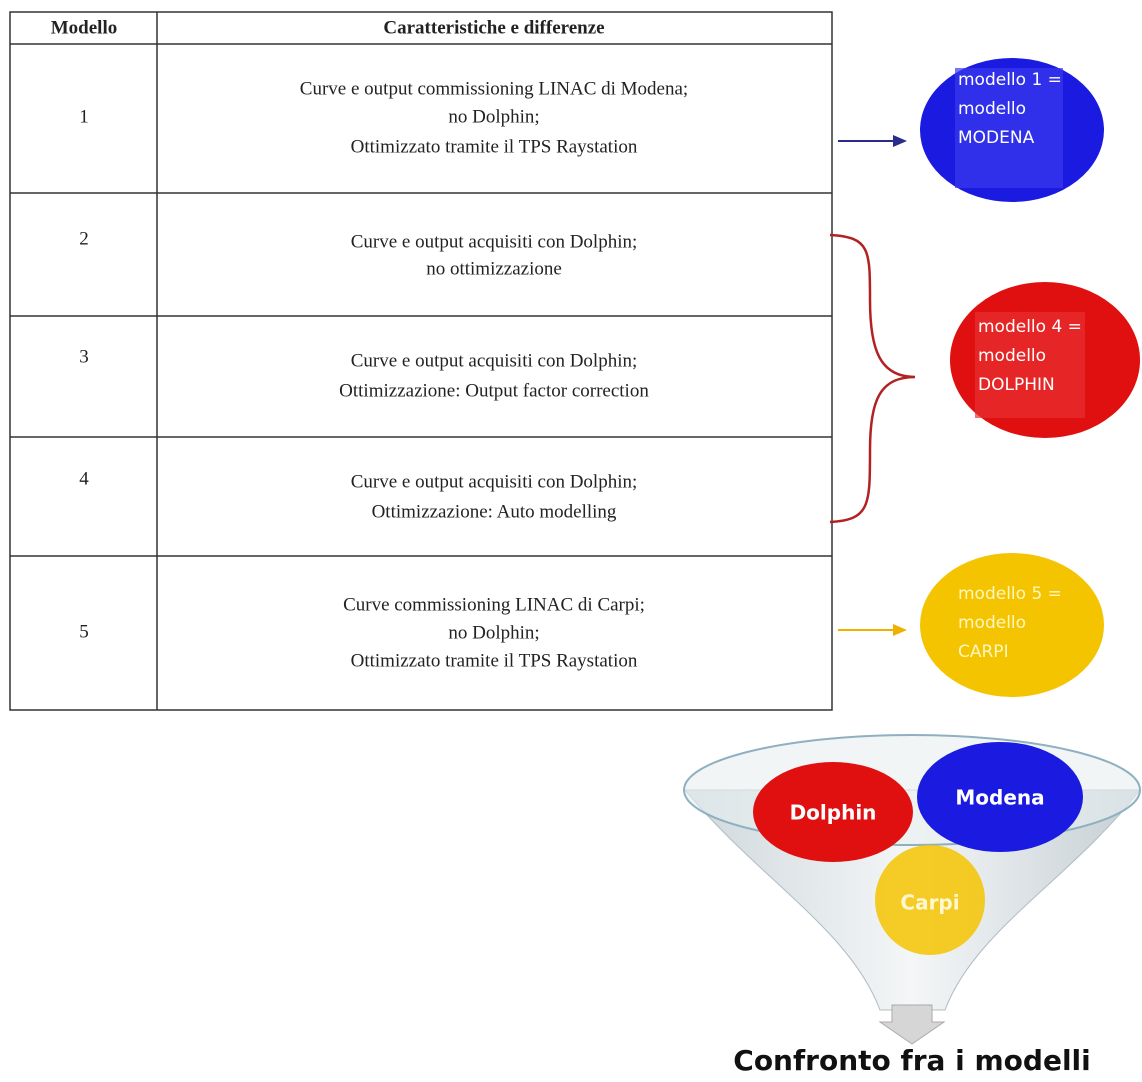  What do you see at coordinates (84, 631) in the screenshot?
I see `model-number: 5` at bounding box center [84, 631].